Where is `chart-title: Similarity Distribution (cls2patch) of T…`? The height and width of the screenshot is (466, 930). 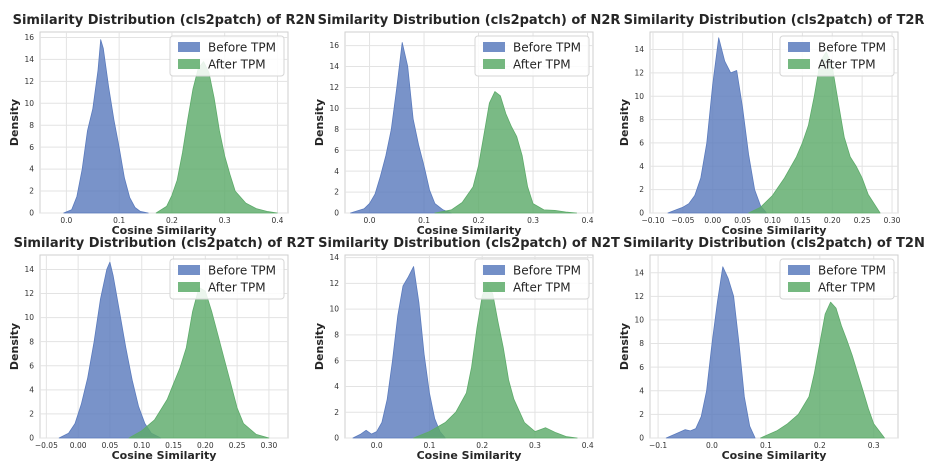
chart-title: Similarity Distribution (cls2patch) of T… is located at coordinates (774, 243).